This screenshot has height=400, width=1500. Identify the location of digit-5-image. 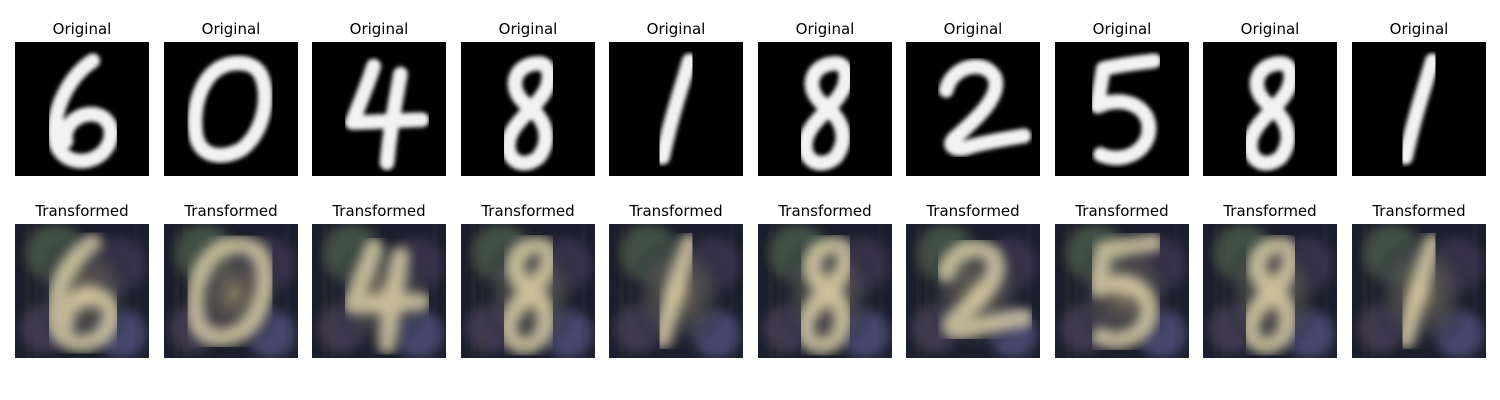
(1122, 109).